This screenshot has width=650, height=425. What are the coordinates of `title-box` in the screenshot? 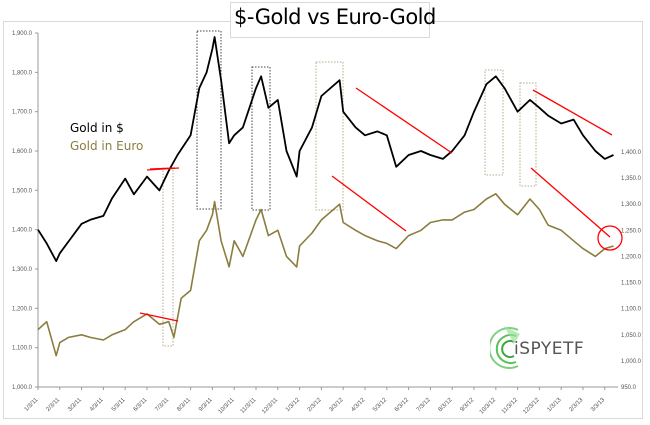 It's located at (330, 20).